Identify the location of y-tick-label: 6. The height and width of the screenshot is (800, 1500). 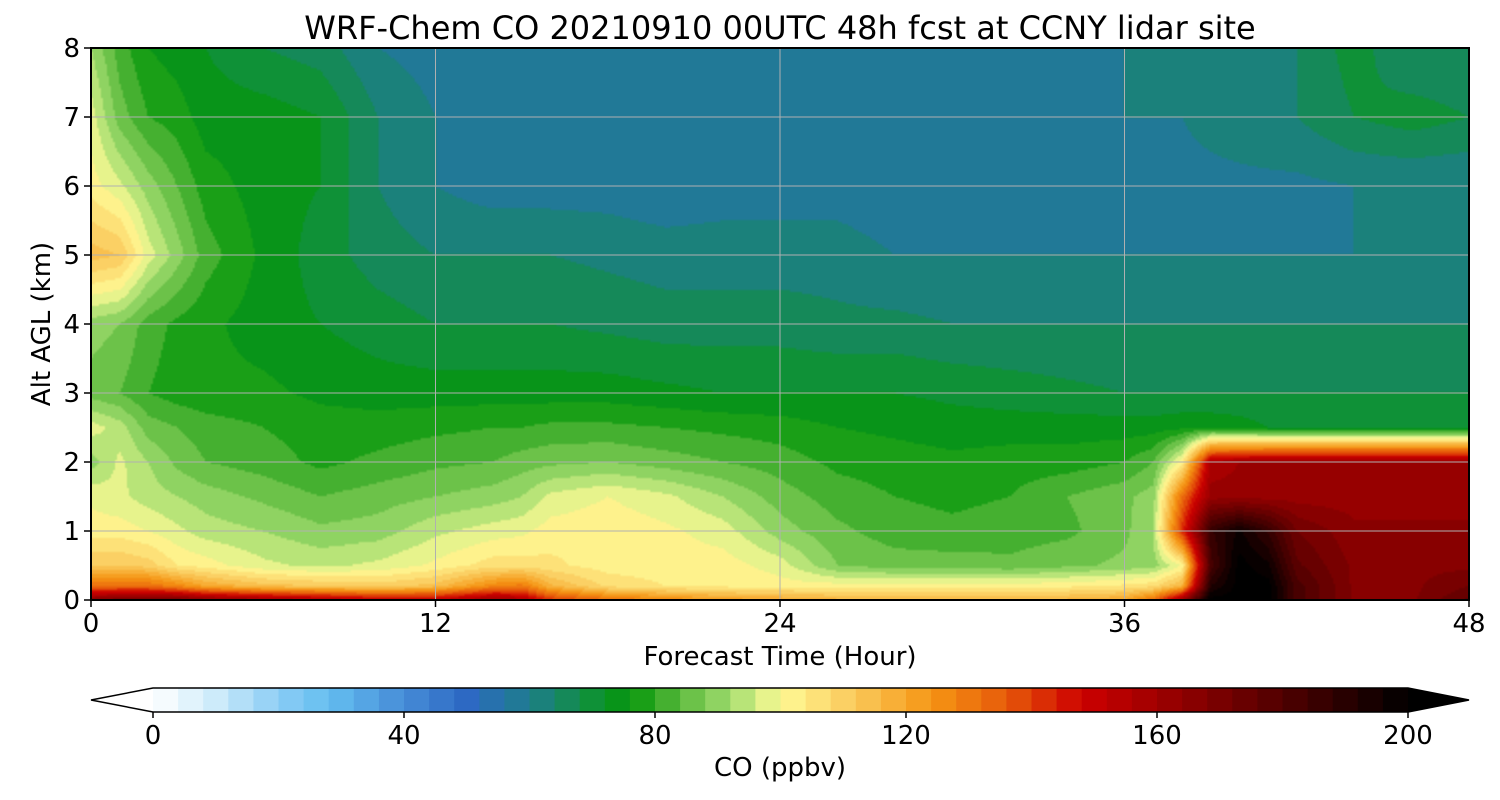
(71, 187).